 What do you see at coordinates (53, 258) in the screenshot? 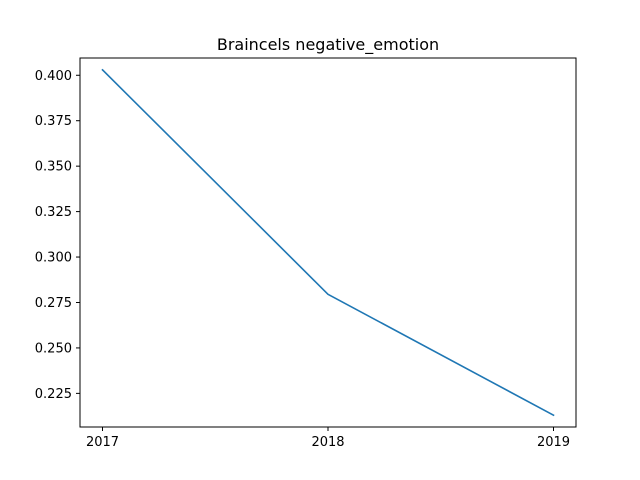
I see `y-tick-label: 0.300` at bounding box center [53, 258].